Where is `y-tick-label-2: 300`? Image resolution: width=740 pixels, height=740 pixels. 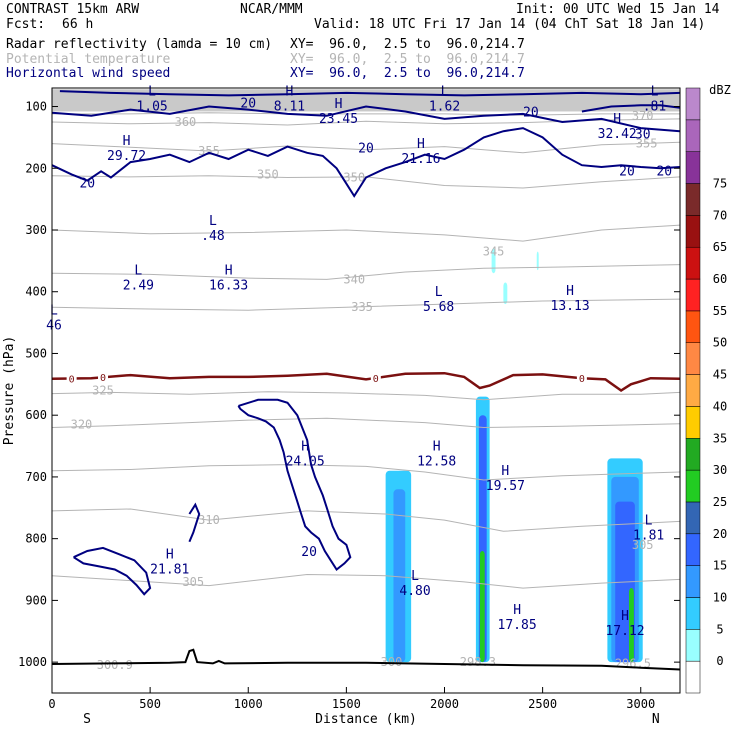 y-tick-label-2: 300 is located at coordinates (36, 230).